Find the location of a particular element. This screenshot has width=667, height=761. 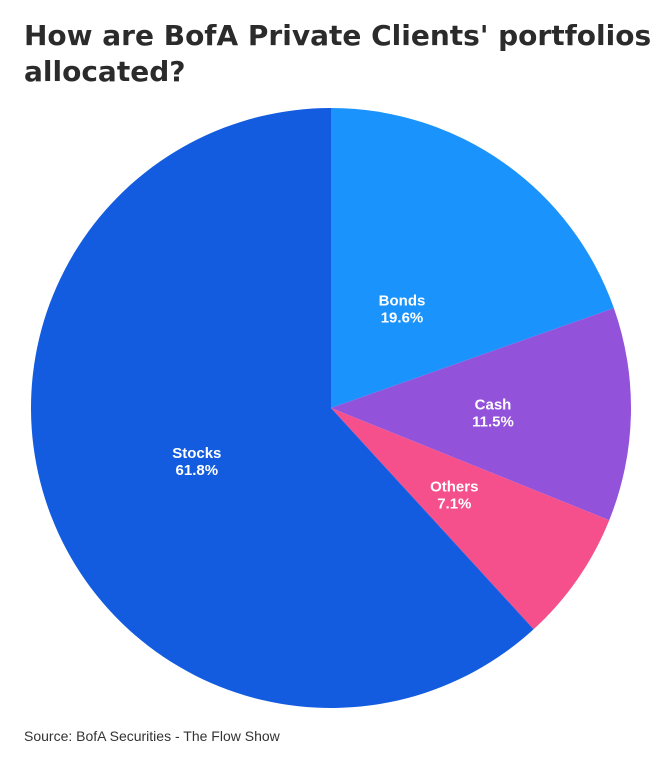

slice-label-bonds: Bonds is located at coordinates (402, 301).